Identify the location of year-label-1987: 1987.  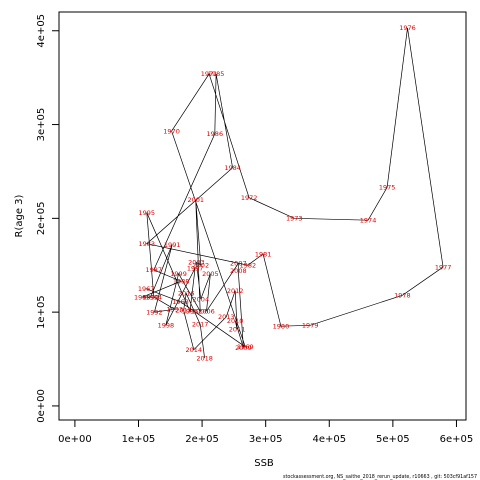
(153, 270).